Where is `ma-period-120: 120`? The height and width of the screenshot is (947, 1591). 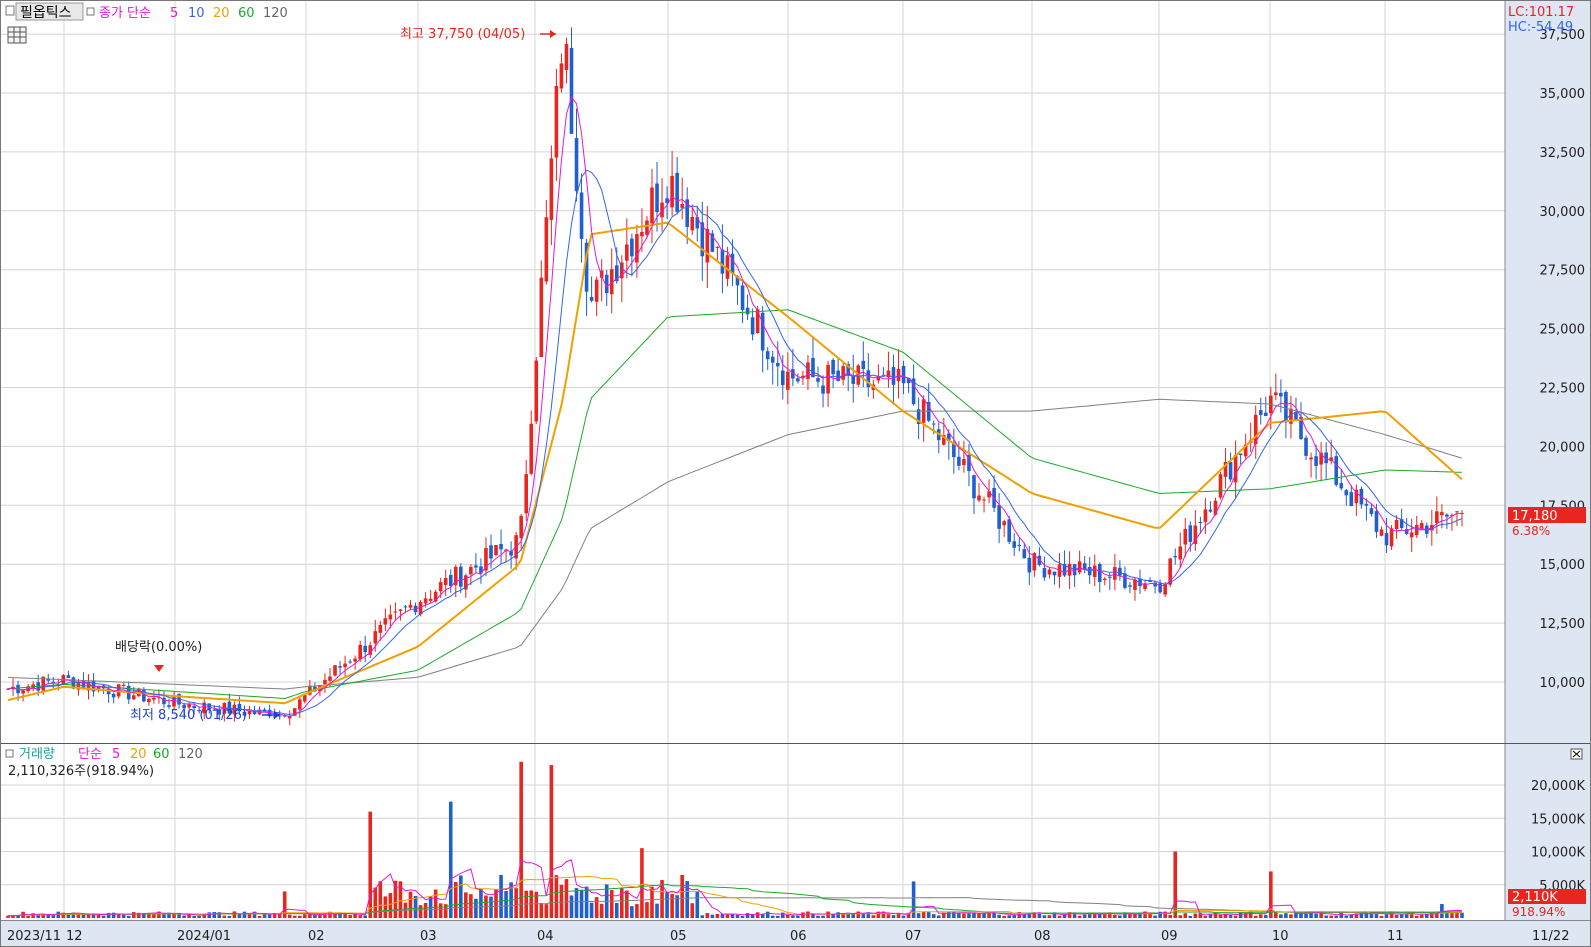 ma-period-120: 120 is located at coordinates (275, 13).